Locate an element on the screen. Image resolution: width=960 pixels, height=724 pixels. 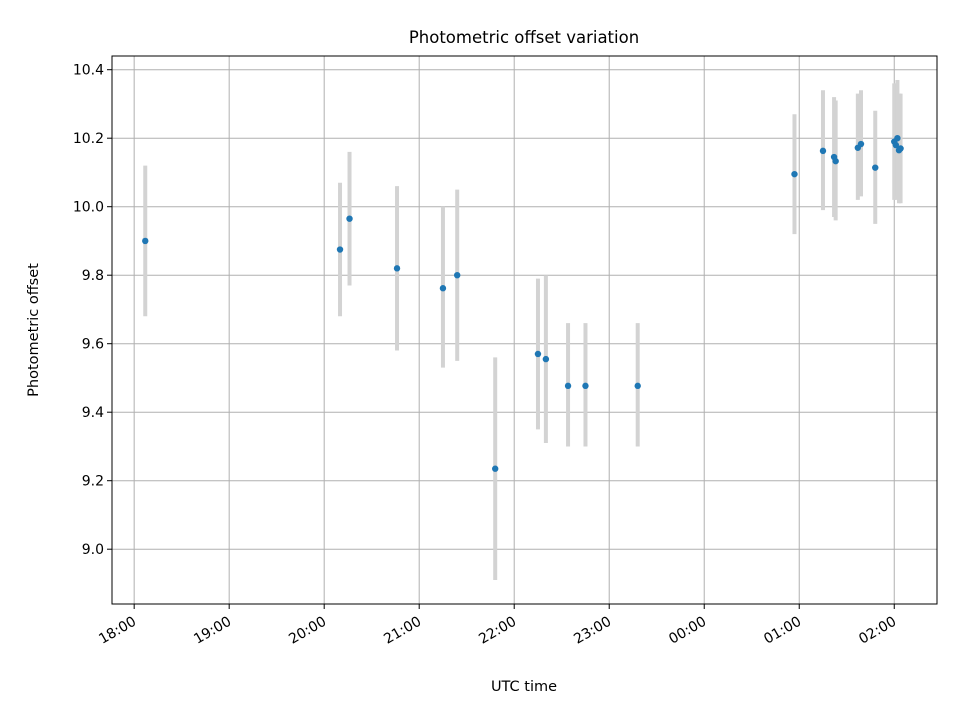
y-tick-label: 9.0 is located at coordinates (93, 550).